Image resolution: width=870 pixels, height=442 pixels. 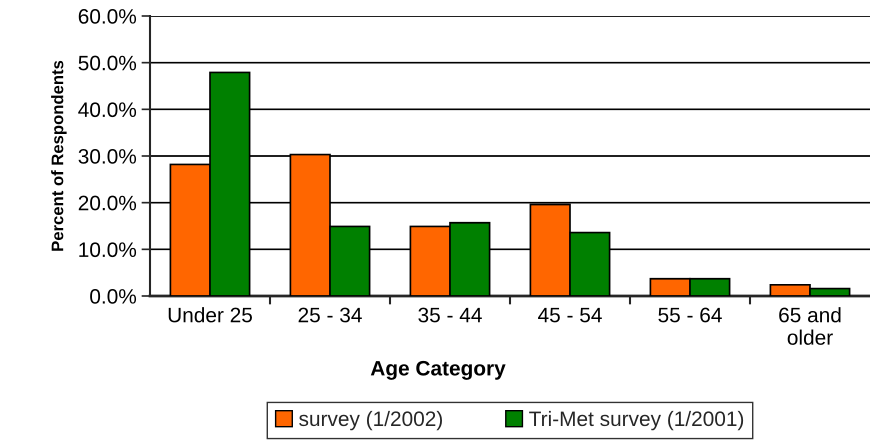 What do you see at coordinates (107, 63) in the screenshot?
I see `y-tick-label: 50.0%` at bounding box center [107, 63].